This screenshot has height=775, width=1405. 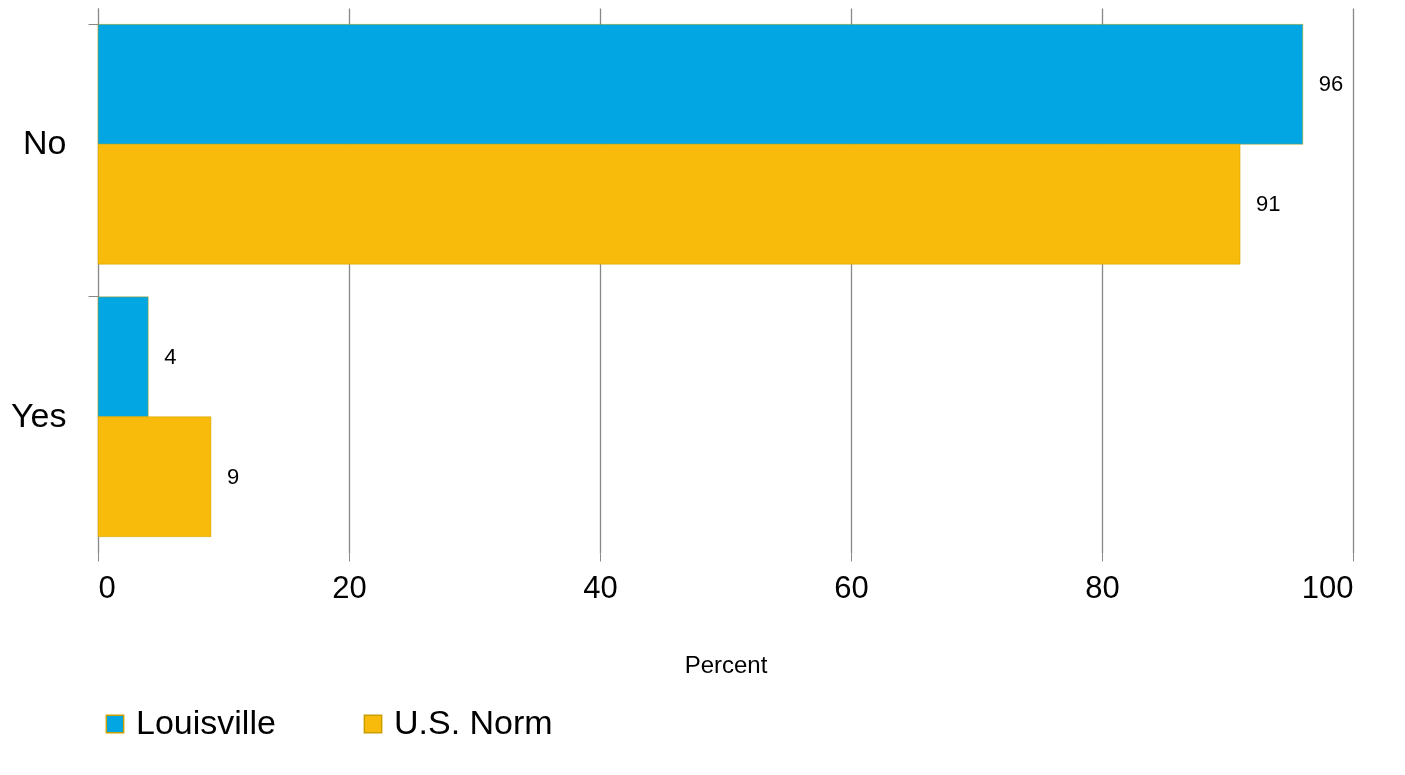 I want to click on x-tick-label: 0, so click(x=107, y=587).